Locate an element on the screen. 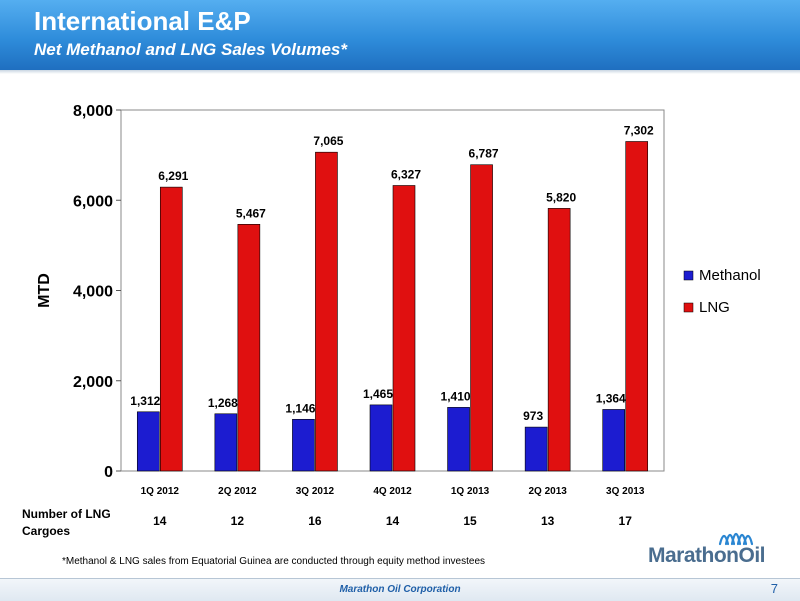 This screenshot has height=601, width=800. x-tick-label: 3Q 2013 is located at coordinates (625, 491).